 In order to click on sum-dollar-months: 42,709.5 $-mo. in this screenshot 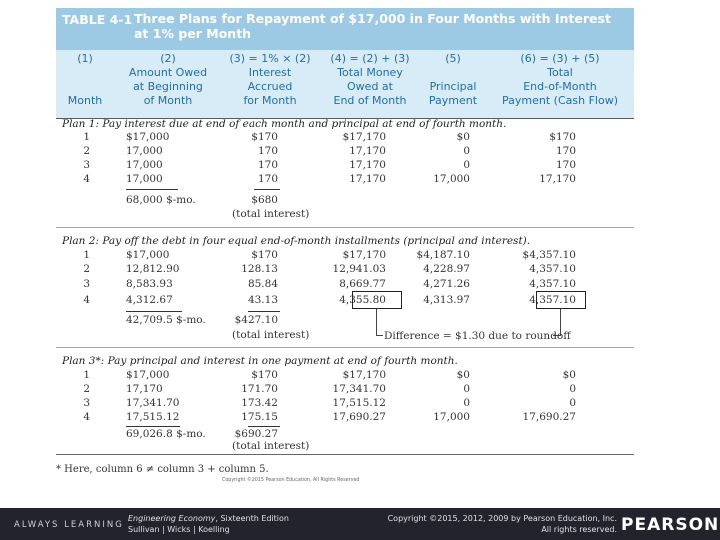, I will do `click(166, 320)`.